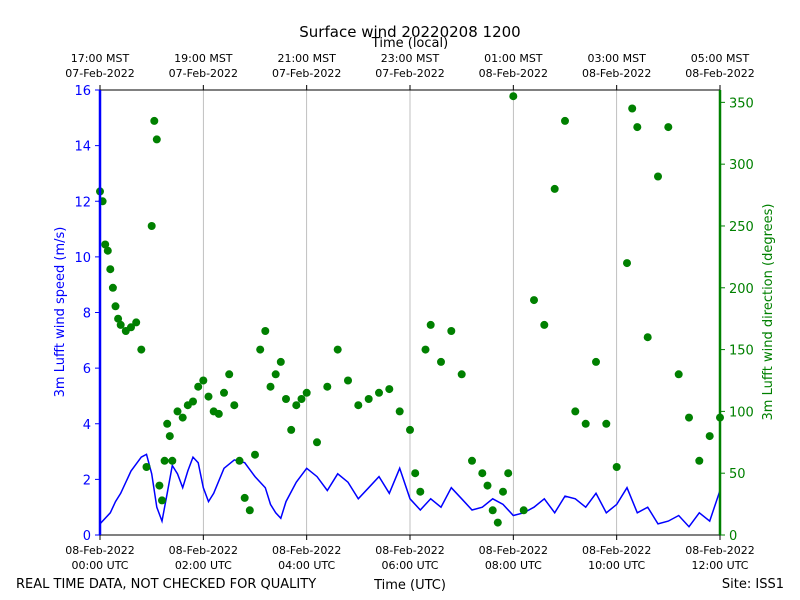 This screenshot has height=600, width=800. Describe the element at coordinates (203, 58) in the screenshot. I see `top-tick-time: 19:00 MST` at that location.